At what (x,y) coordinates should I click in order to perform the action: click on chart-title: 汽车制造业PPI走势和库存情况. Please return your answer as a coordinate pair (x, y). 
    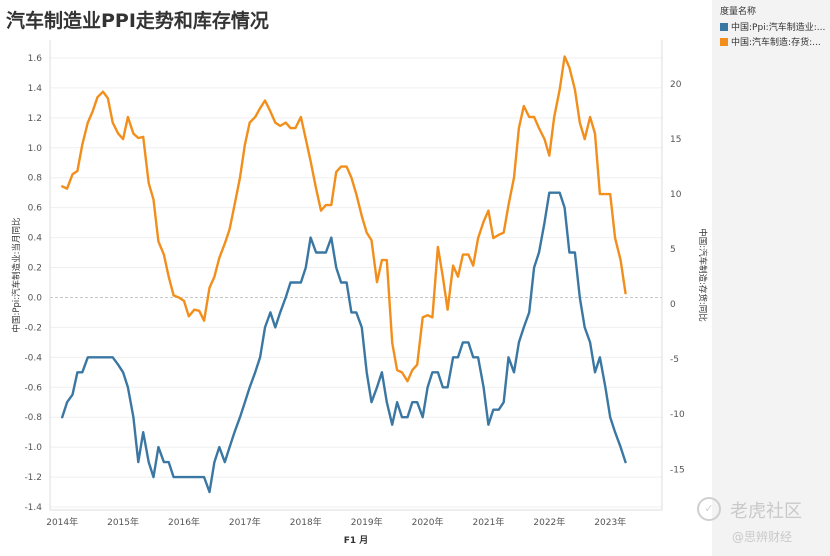
    Looking at the image, I should click on (137, 21).